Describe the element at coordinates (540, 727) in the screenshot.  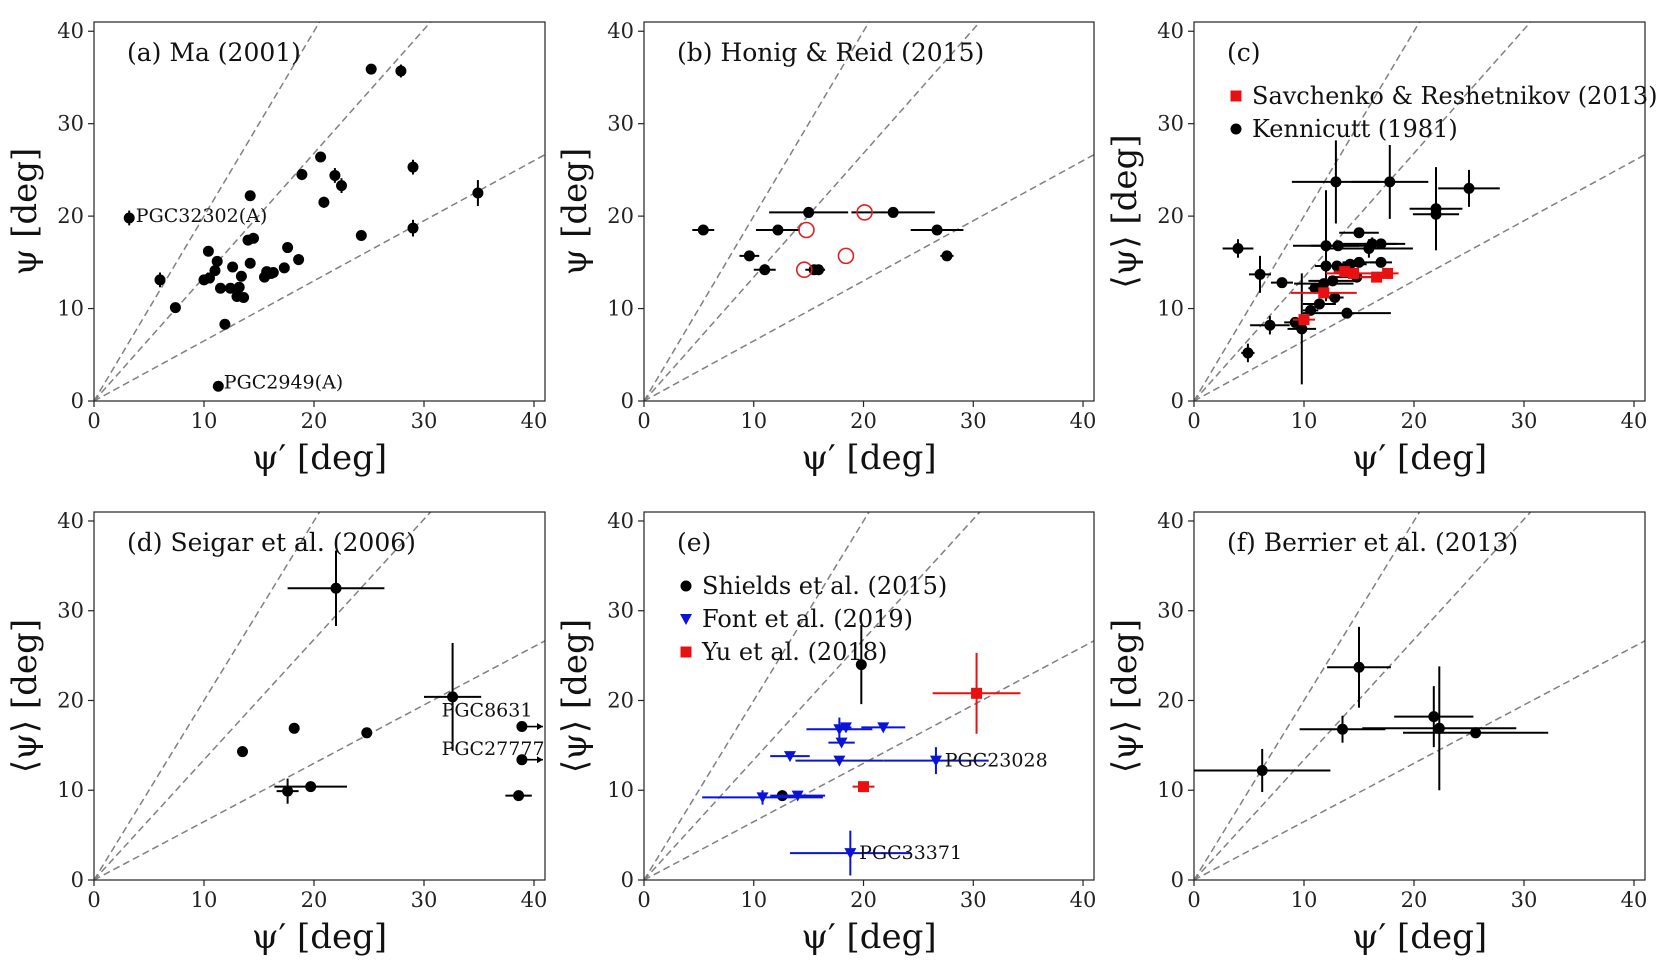
I see `limit-arrow-head` at that location.